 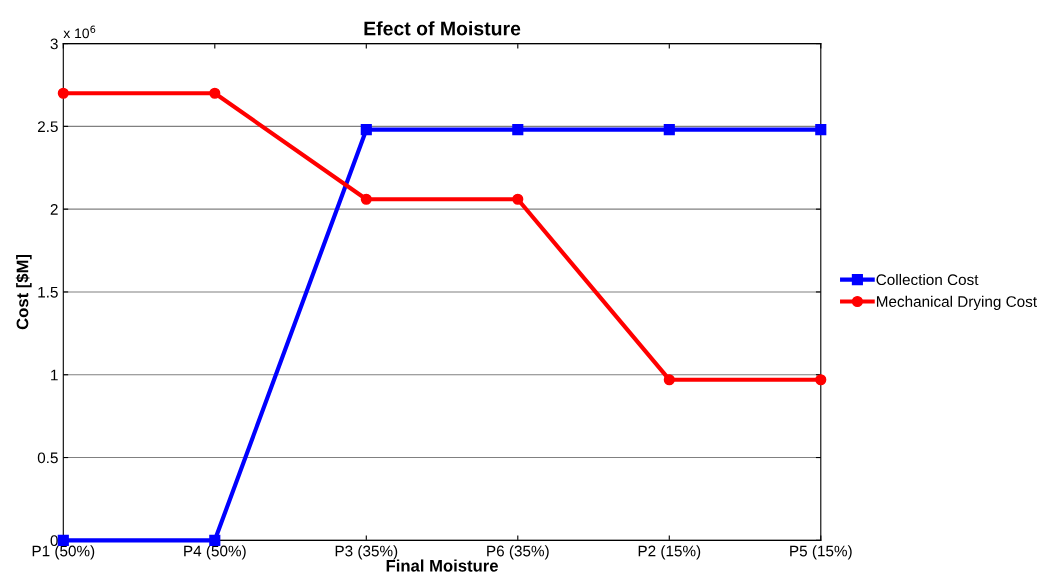 I want to click on x-tick-label: P3 (35%), so click(x=366, y=552).